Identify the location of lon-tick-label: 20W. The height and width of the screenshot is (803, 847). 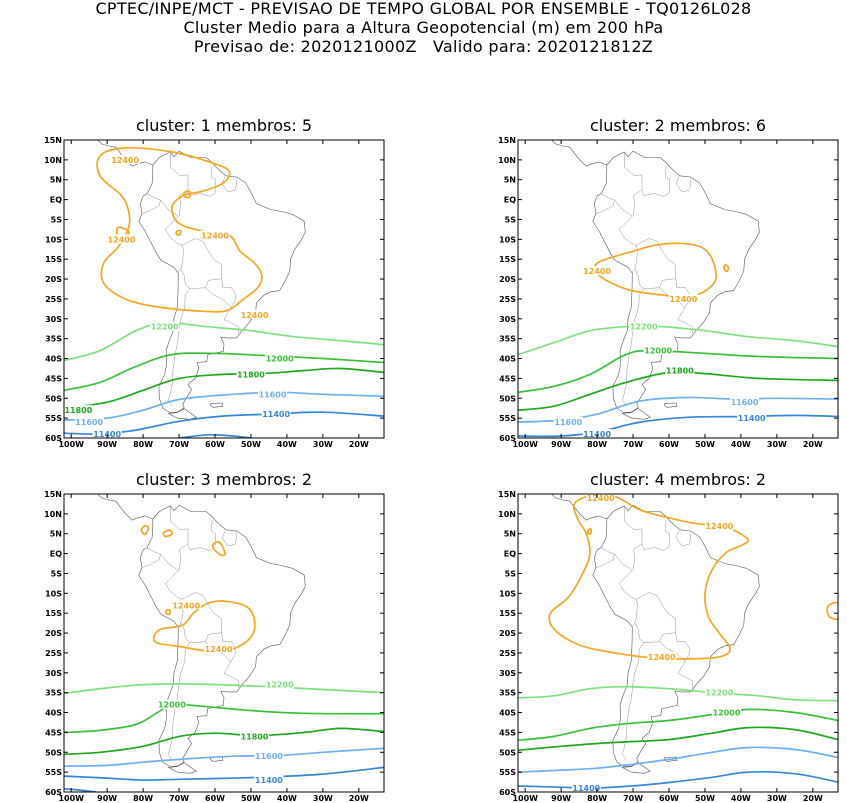
(813, 798).